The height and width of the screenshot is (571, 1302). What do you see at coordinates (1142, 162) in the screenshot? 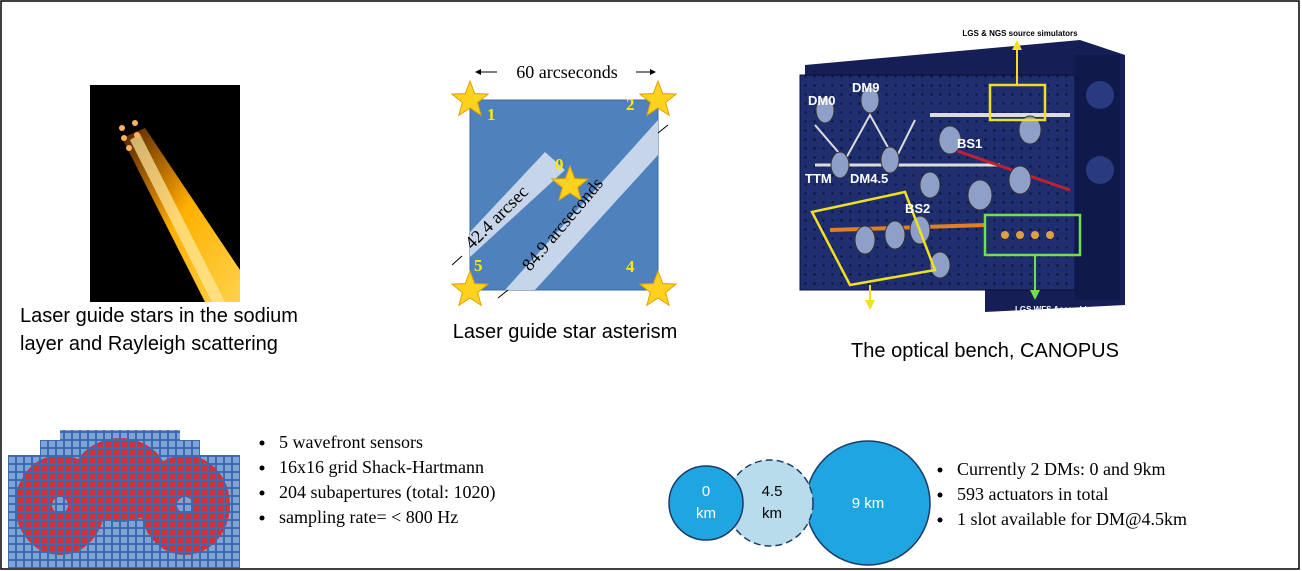
I see `bench-label: F/3.2 to` at bounding box center [1142, 162].